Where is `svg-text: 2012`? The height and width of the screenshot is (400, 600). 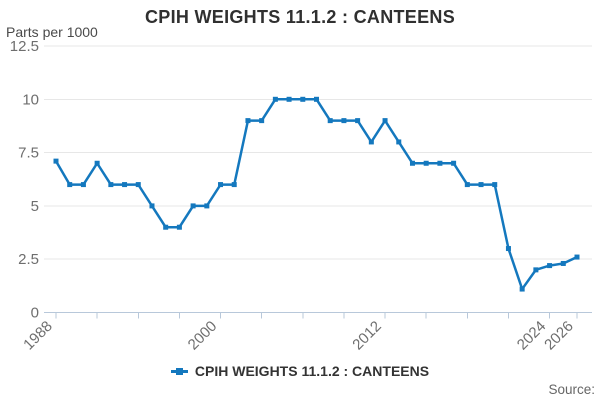 svg-text: 2012 is located at coordinates (367, 336).